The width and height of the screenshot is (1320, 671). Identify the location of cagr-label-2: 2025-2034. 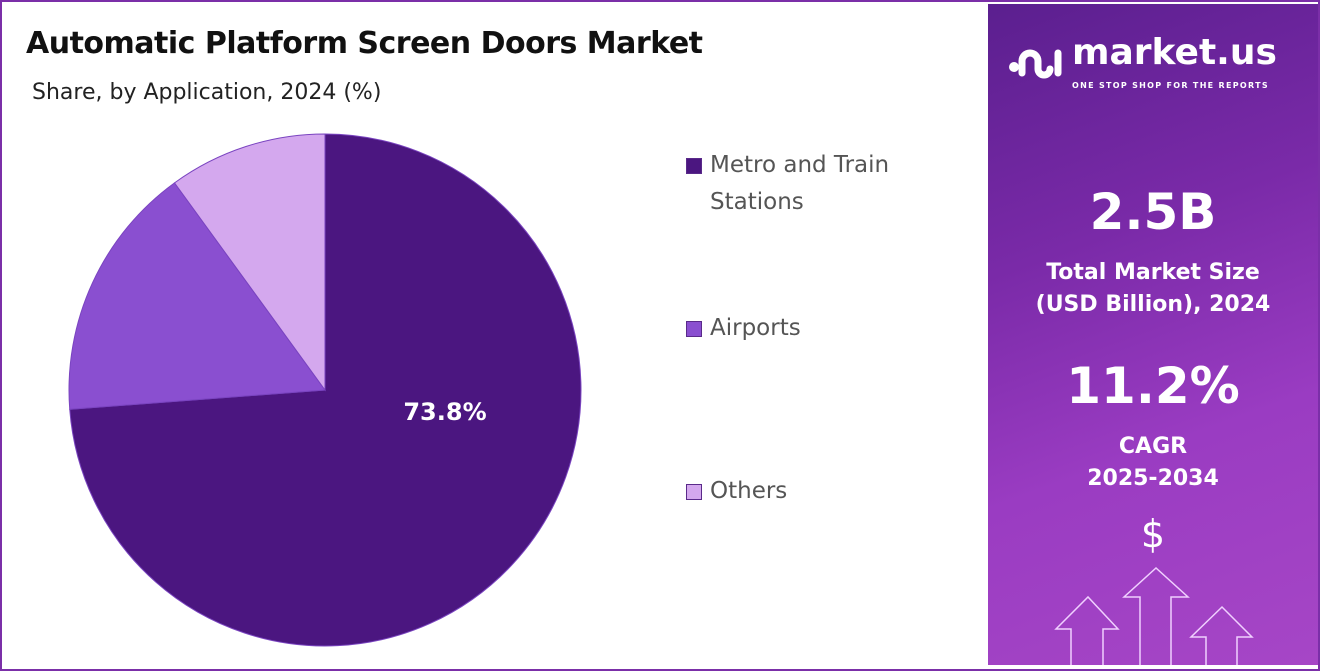
(1153, 478).